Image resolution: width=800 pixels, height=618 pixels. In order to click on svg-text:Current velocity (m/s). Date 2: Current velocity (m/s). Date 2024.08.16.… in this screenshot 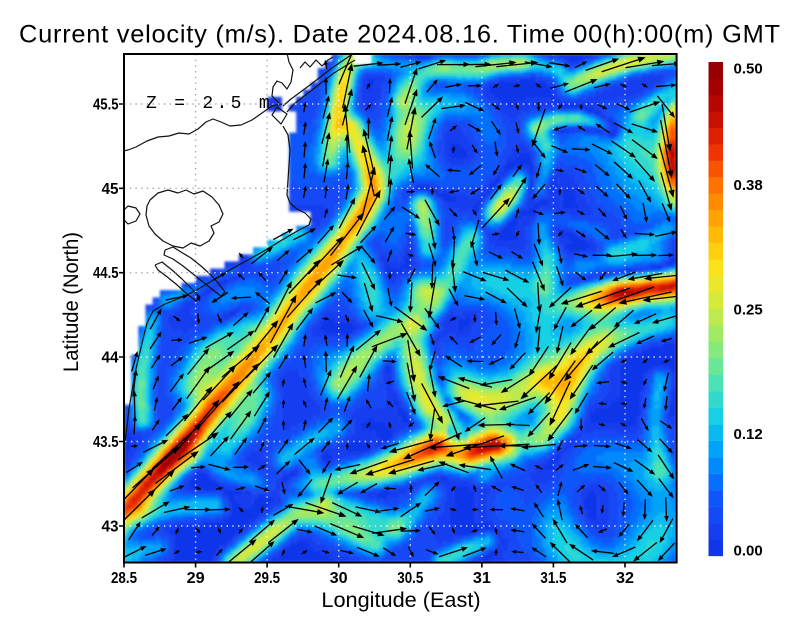, I will do `click(400, 35)`.